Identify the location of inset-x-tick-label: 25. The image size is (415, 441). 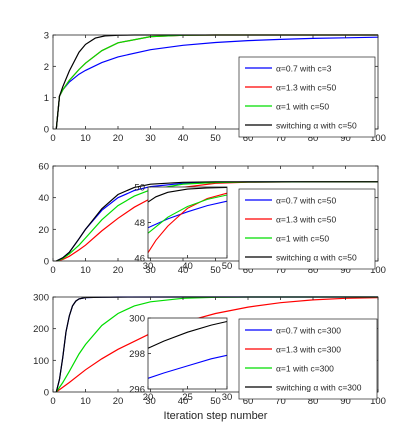
(187, 397).